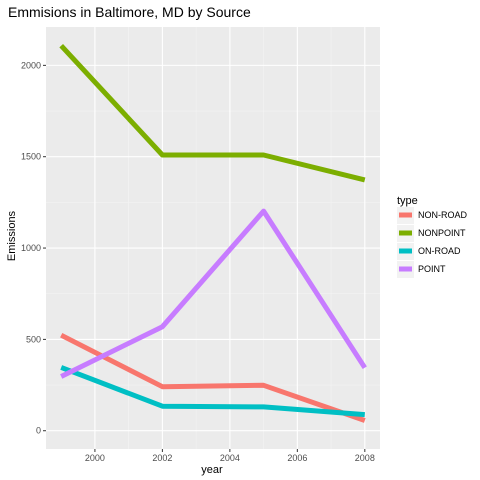  I want to click on legend-label-non-road: NON-ROAD, so click(442, 215).